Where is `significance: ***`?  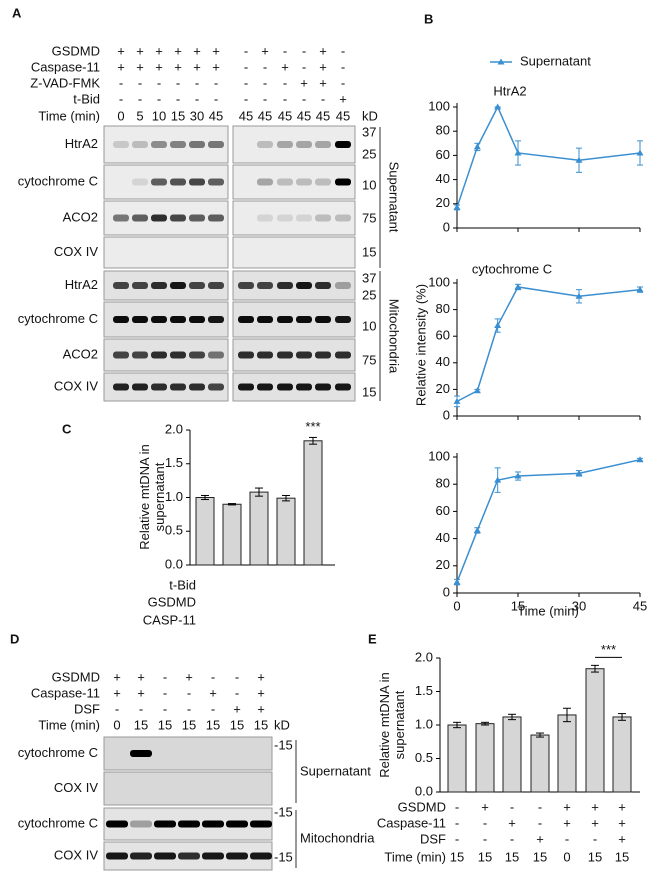
significance: *** is located at coordinates (312, 426).